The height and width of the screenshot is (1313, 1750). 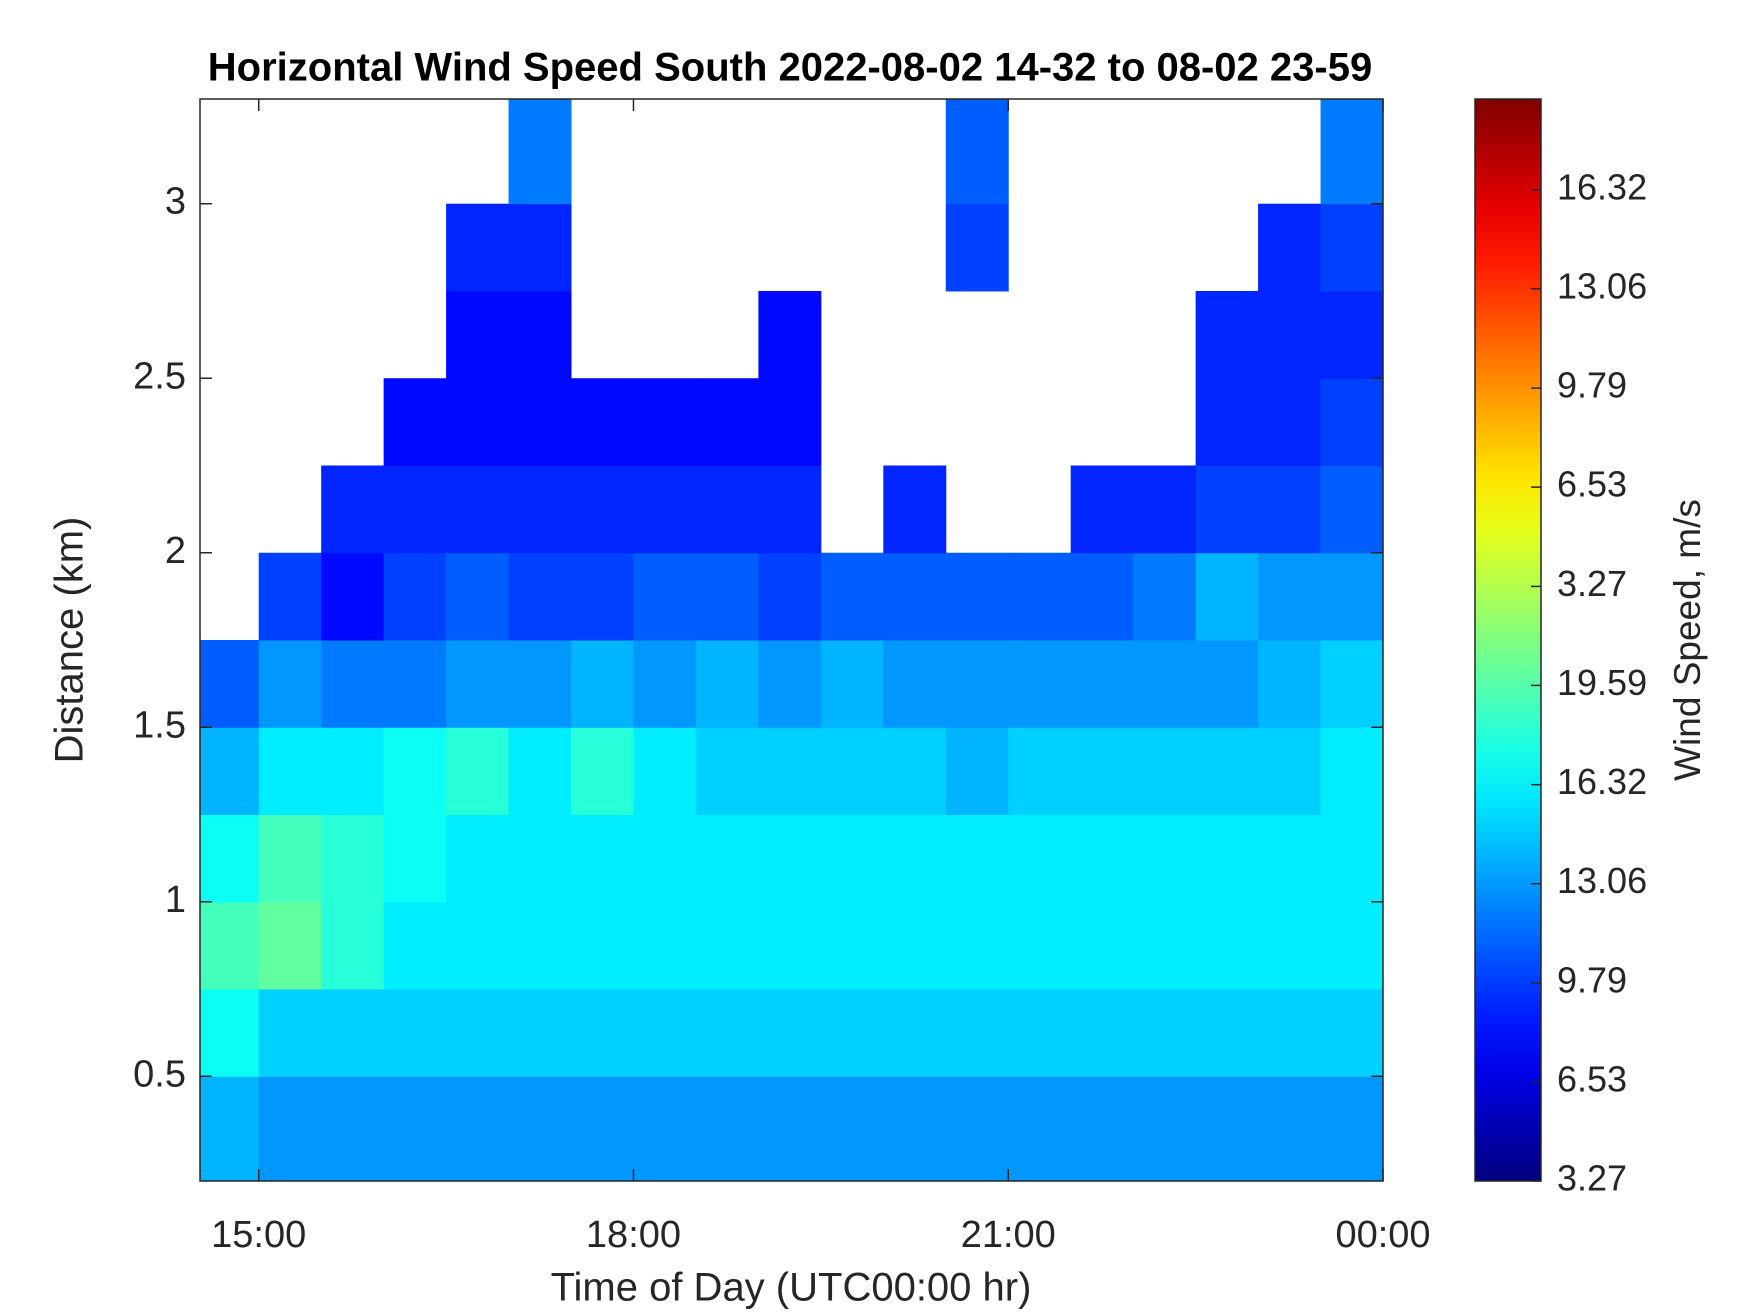 What do you see at coordinates (633, 1235) in the screenshot?
I see `x-tick-label: 18:00` at bounding box center [633, 1235].